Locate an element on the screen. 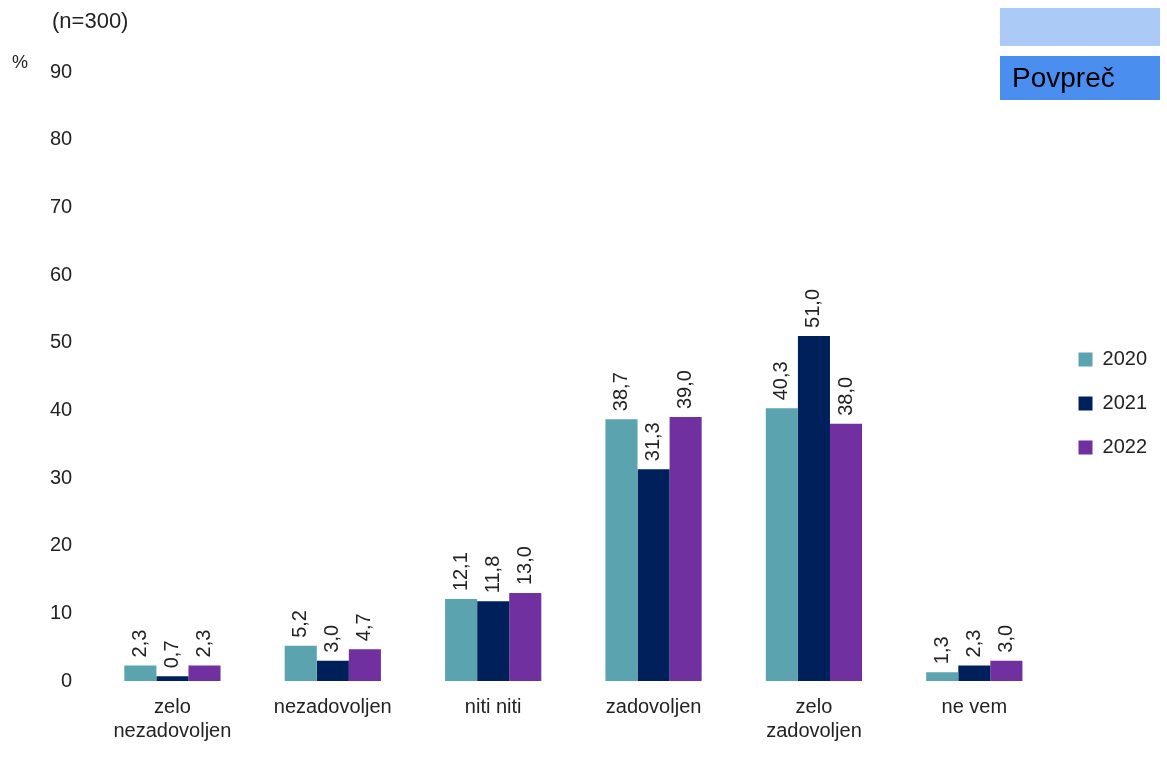  data-label: 5,2 is located at coordinates (299, 624).